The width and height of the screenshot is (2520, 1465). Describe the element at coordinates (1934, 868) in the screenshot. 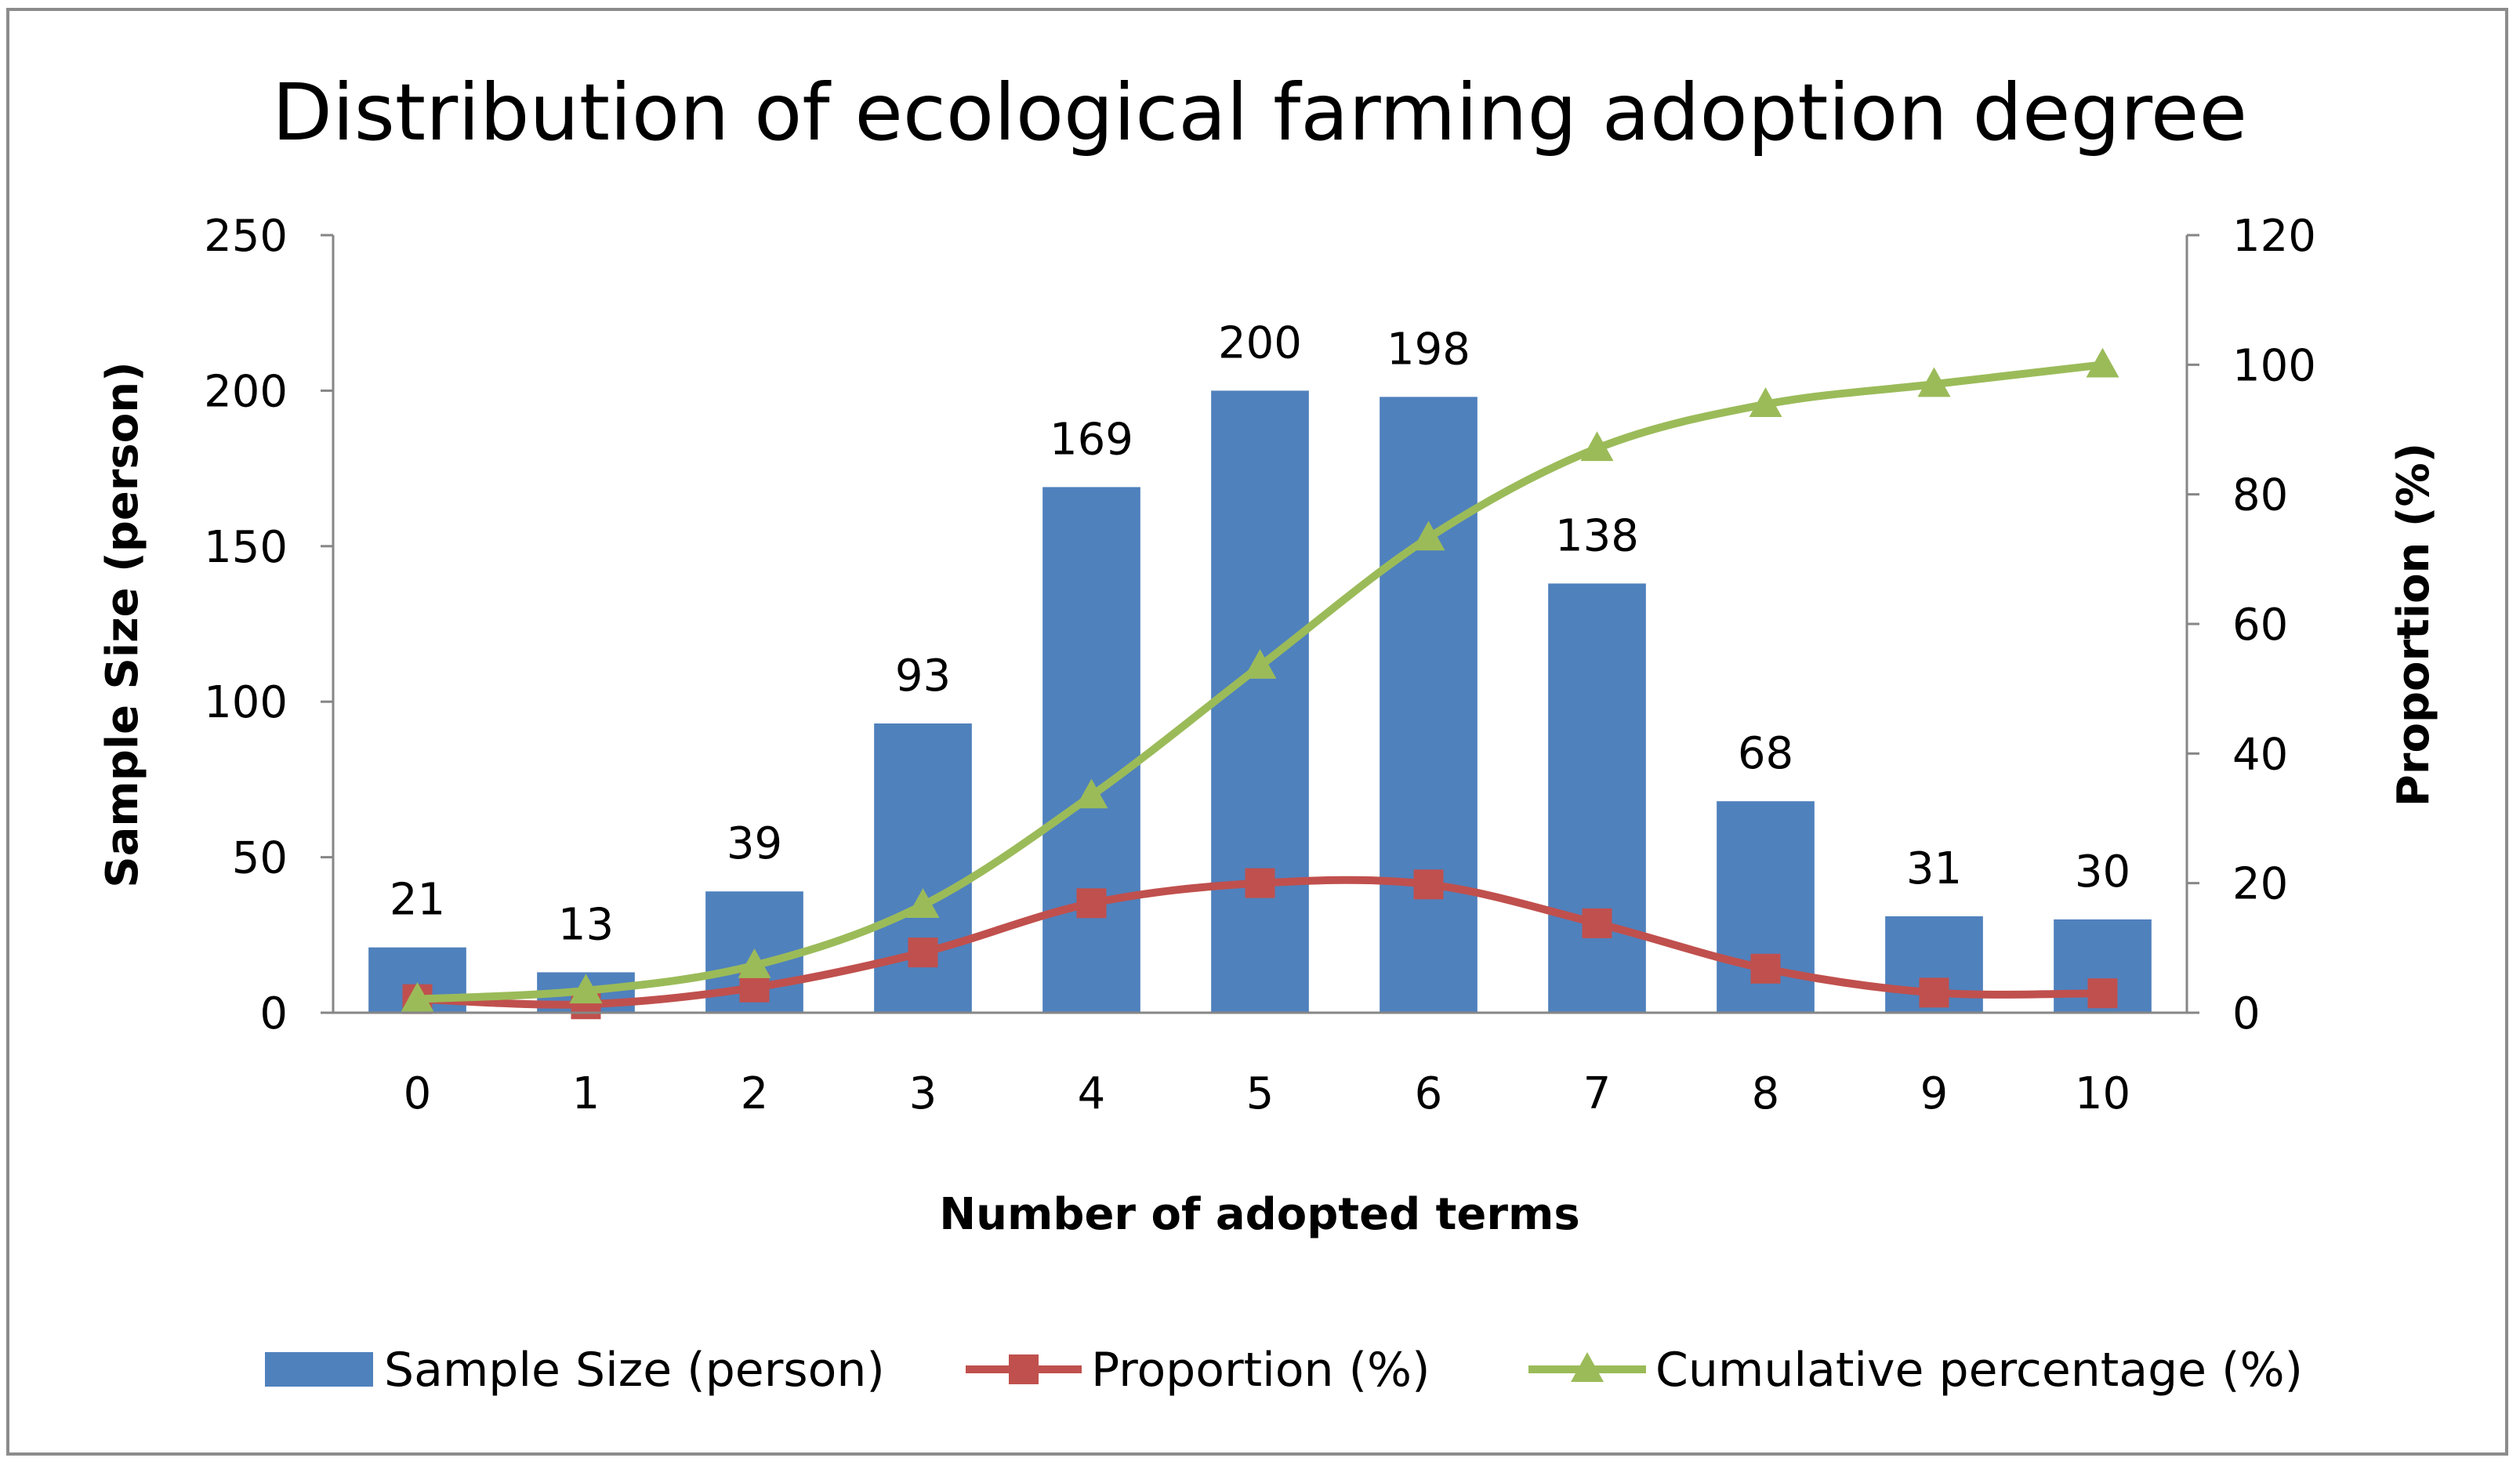

I see `bar-data-label: 31` at that location.